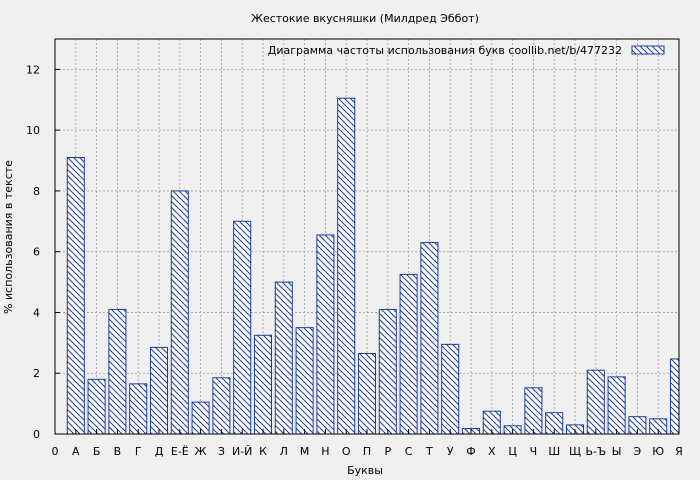 Image resolution: width=700 pixels, height=480 pixels. What do you see at coordinates (138, 409) in the screenshot?
I see `bar-Г` at bounding box center [138, 409].